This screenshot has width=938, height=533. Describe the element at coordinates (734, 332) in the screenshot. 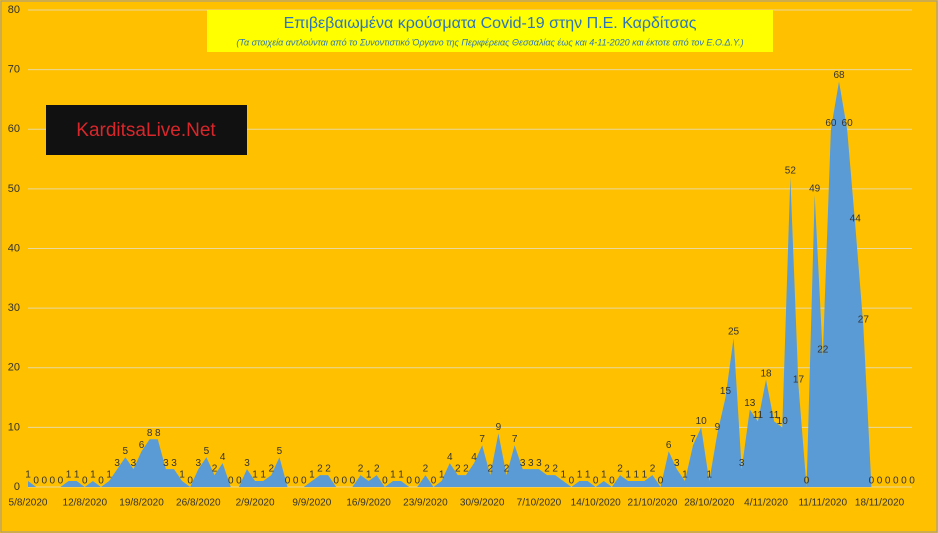

I see `data-label: 25` at that location.